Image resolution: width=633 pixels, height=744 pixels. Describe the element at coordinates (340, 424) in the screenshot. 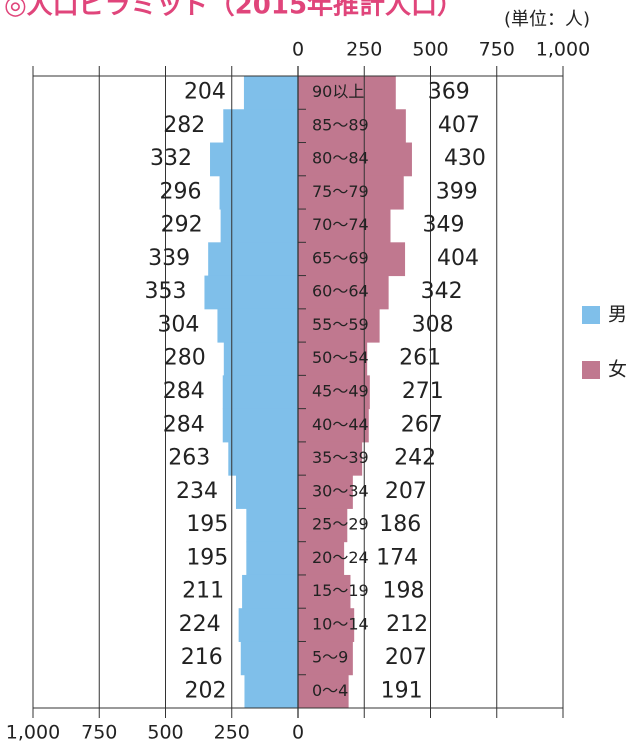

I see `category-label: 40～44` at that location.